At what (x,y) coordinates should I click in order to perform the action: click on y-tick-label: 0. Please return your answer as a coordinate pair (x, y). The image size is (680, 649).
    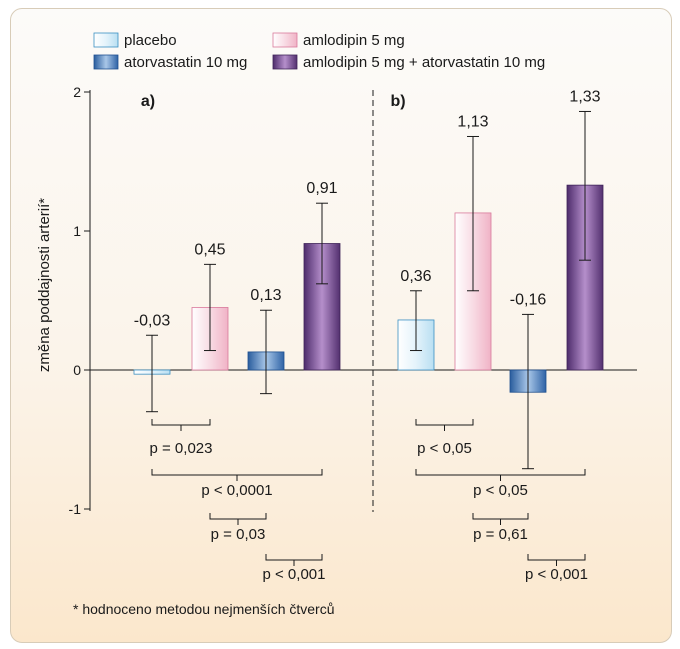
    Looking at the image, I should click on (77, 370).